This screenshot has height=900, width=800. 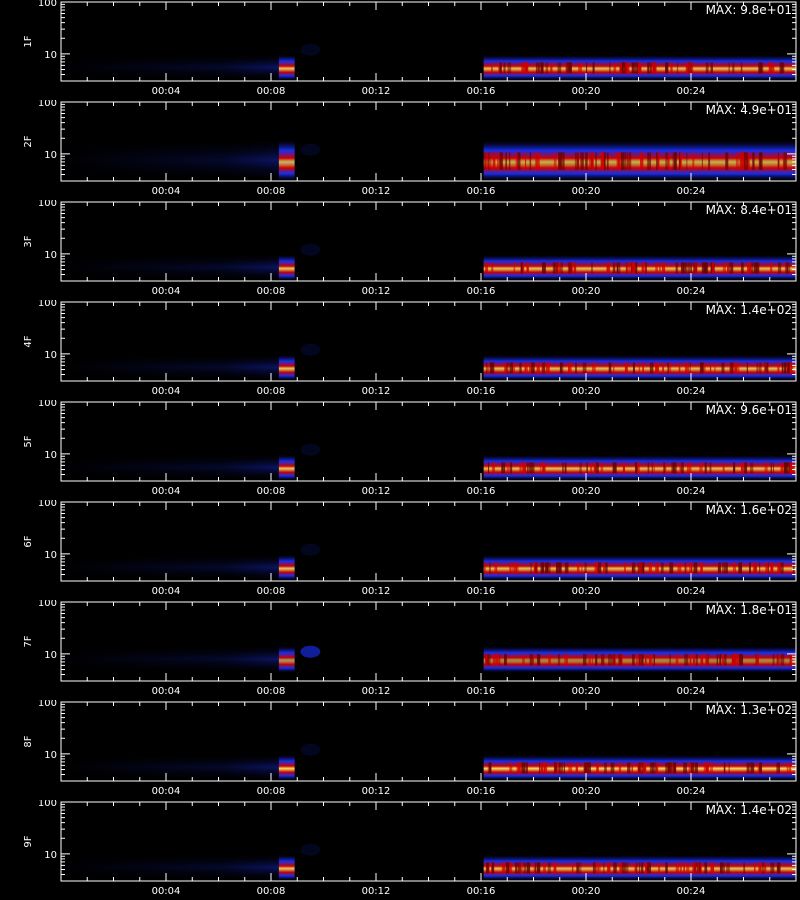 I want to click on x-tick-label: 00:16, so click(x=481, y=191).